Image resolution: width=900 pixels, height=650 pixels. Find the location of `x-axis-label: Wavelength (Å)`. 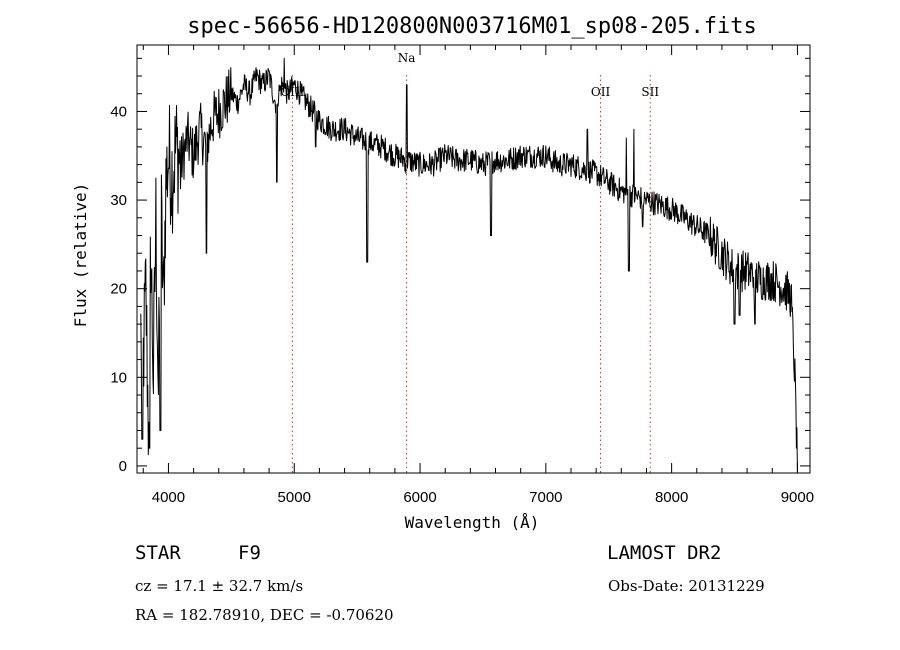

x-axis-label: Wavelength (Å) is located at coordinates (472, 522).